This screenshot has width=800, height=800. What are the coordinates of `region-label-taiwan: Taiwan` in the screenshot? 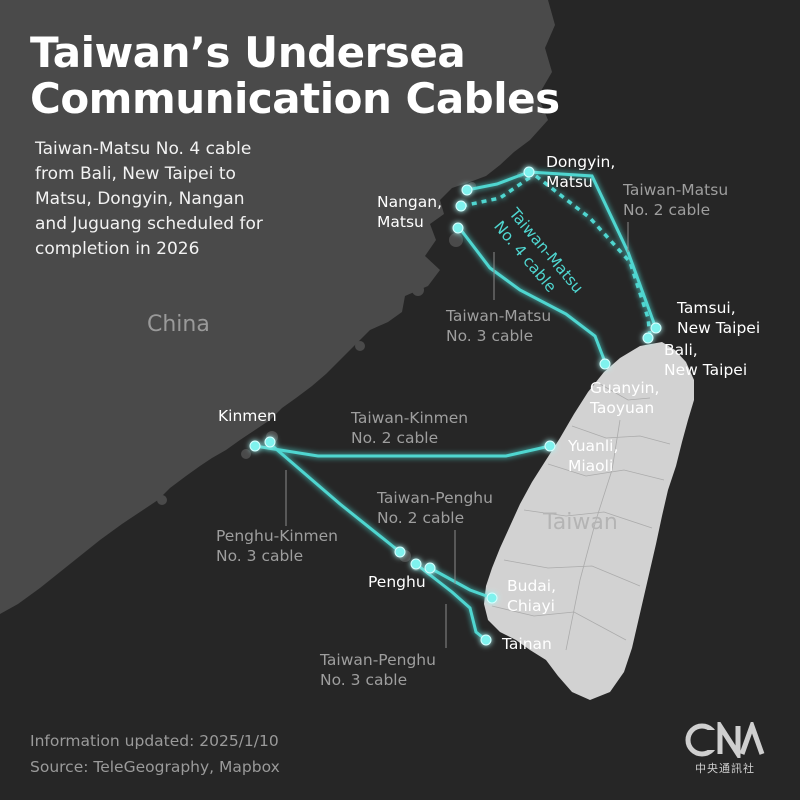 It's located at (580, 522).